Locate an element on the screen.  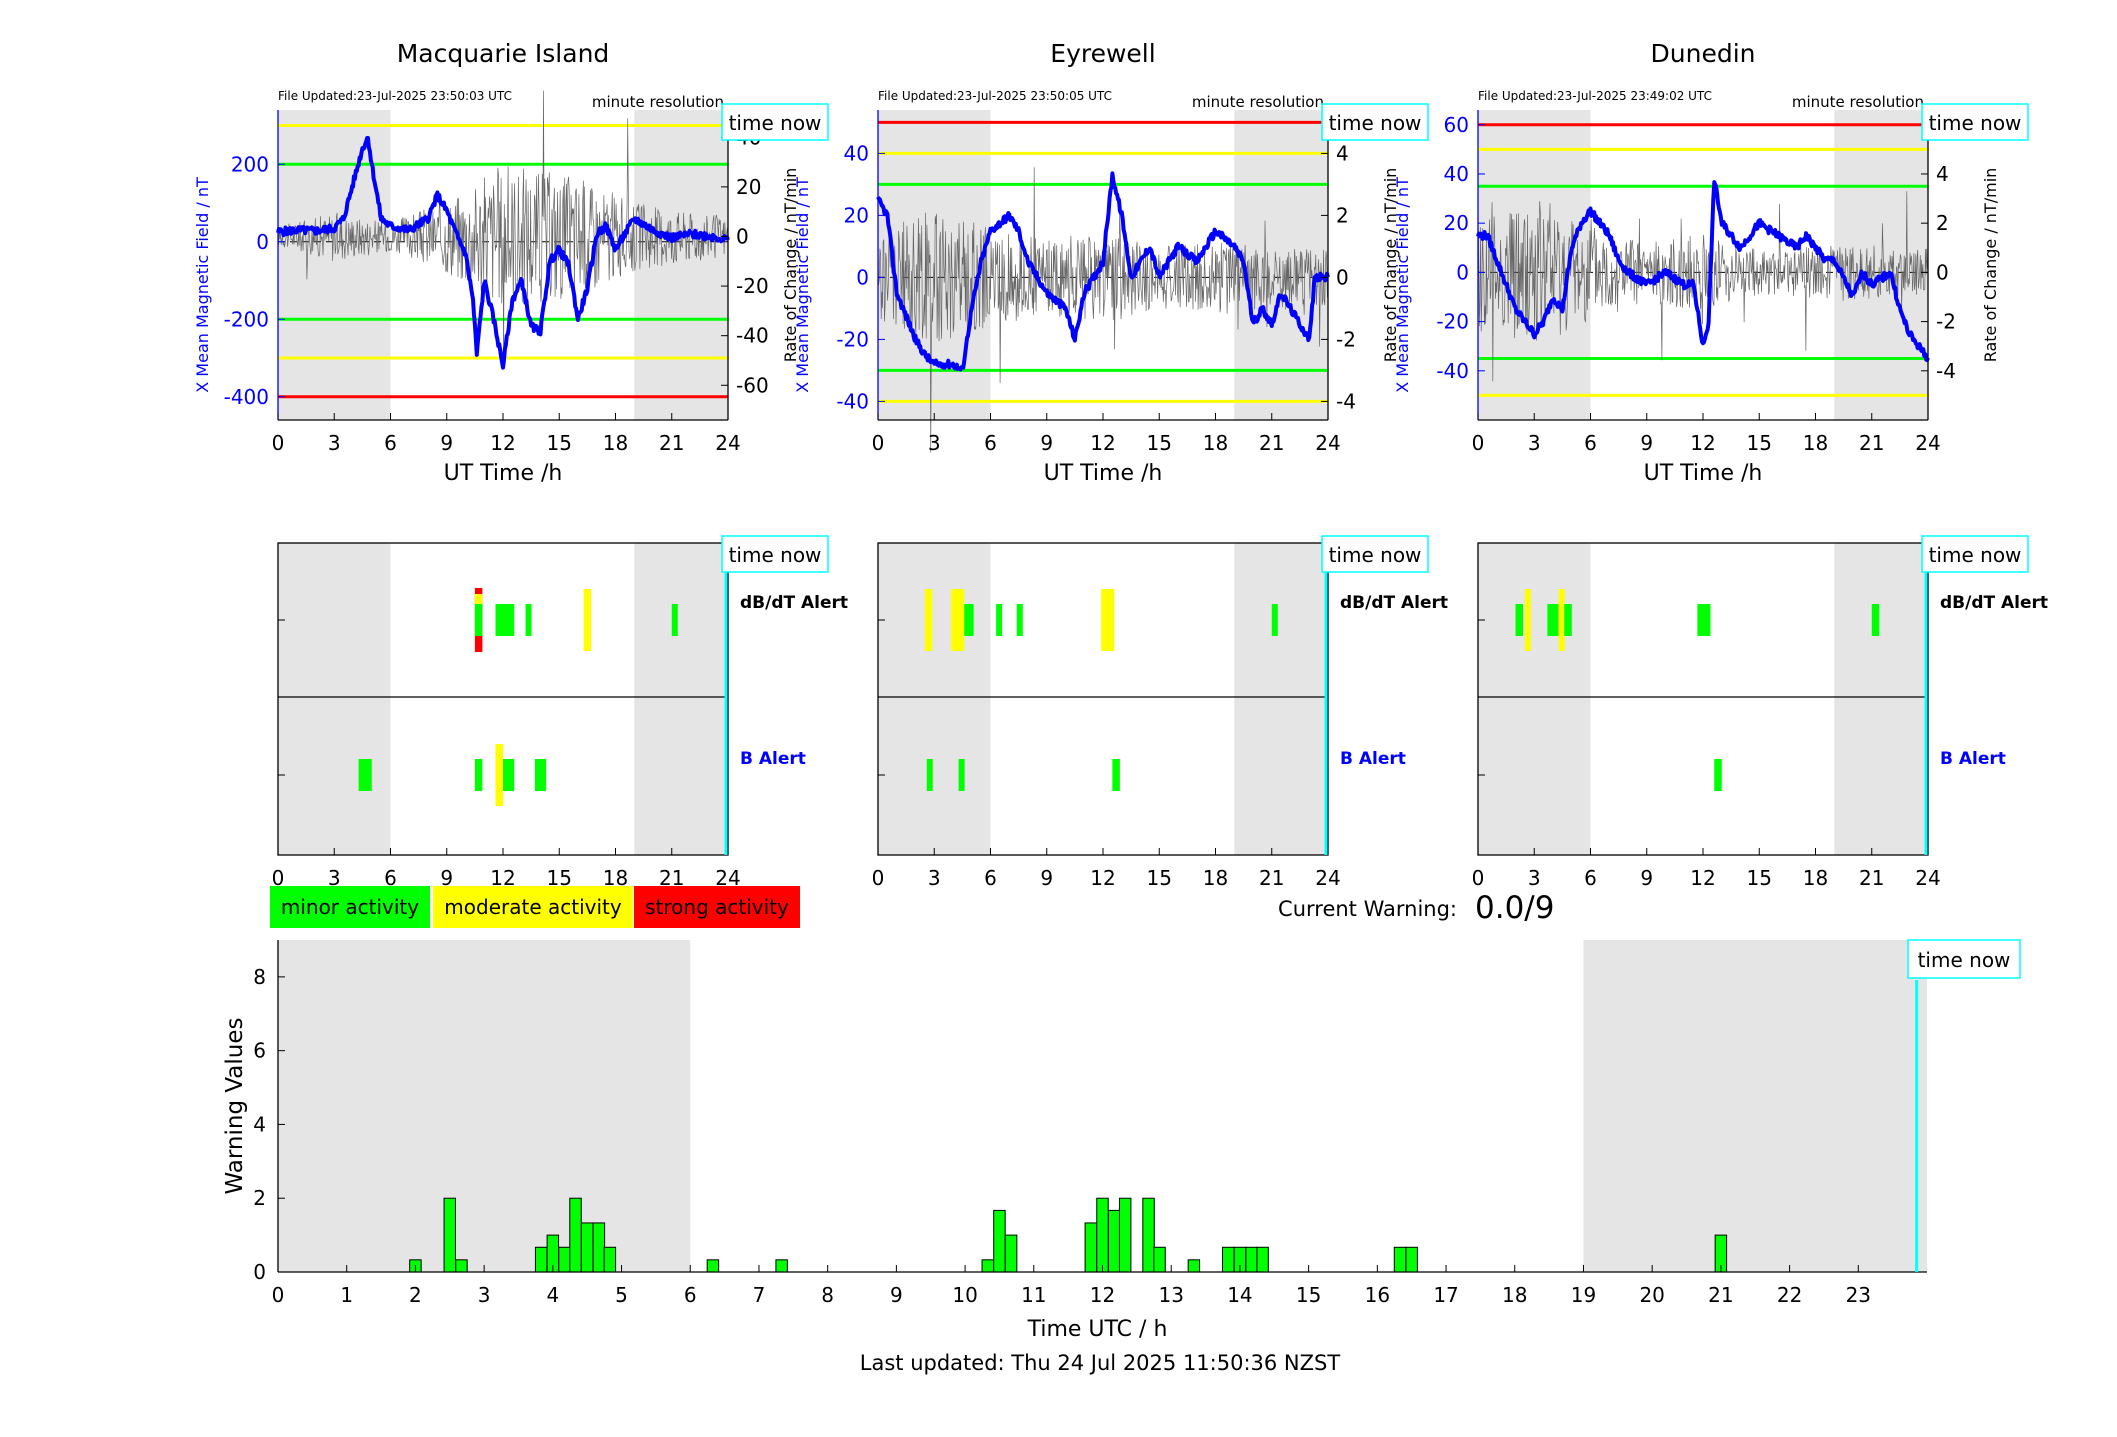
x-tick-label: 18 is located at coordinates (1514, 1295).